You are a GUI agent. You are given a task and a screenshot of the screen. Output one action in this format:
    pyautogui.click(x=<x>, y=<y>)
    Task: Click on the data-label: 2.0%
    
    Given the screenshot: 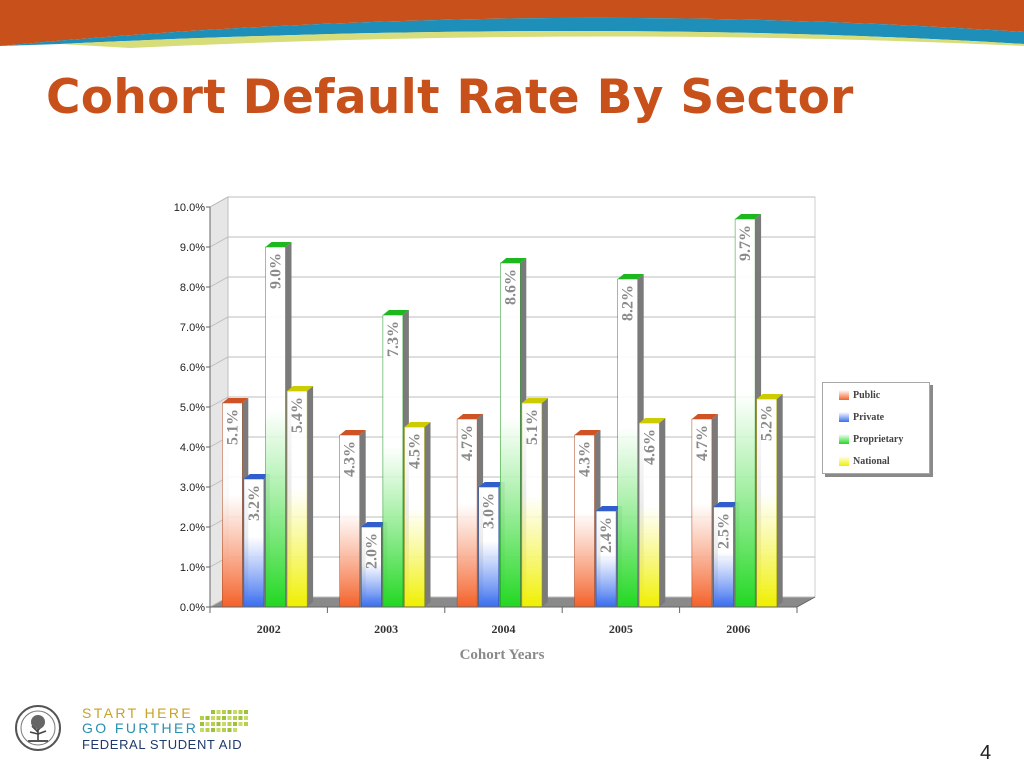 What is the action you would take?
    pyautogui.click(x=371, y=551)
    